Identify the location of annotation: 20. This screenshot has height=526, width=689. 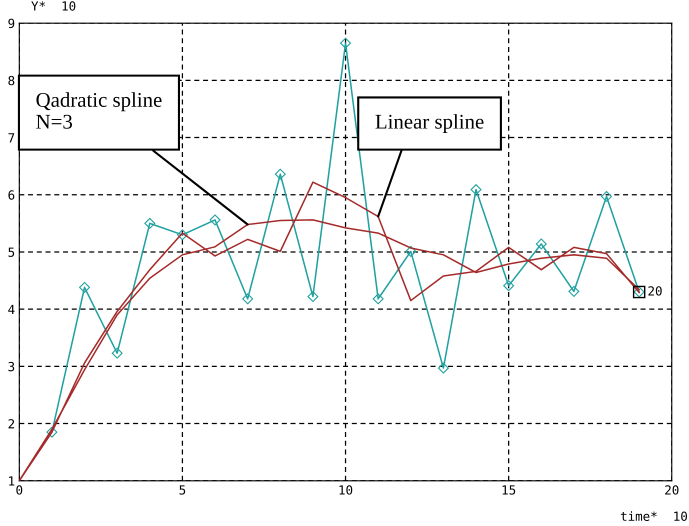
(655, 291).